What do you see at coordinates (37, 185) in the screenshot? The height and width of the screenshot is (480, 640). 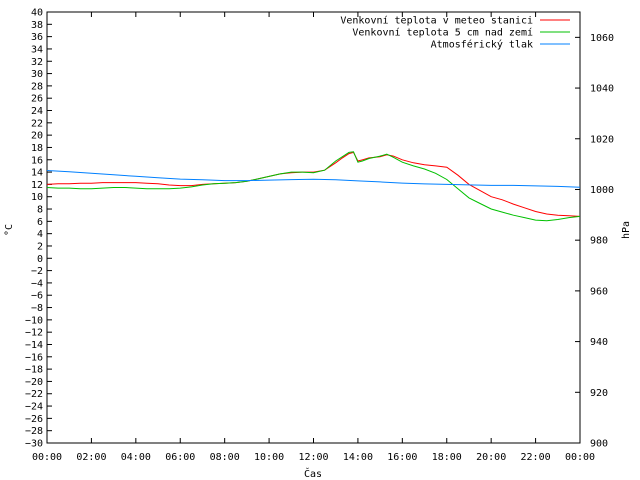 I see `left-tick-label: 12` at bounding box center [37, 185].